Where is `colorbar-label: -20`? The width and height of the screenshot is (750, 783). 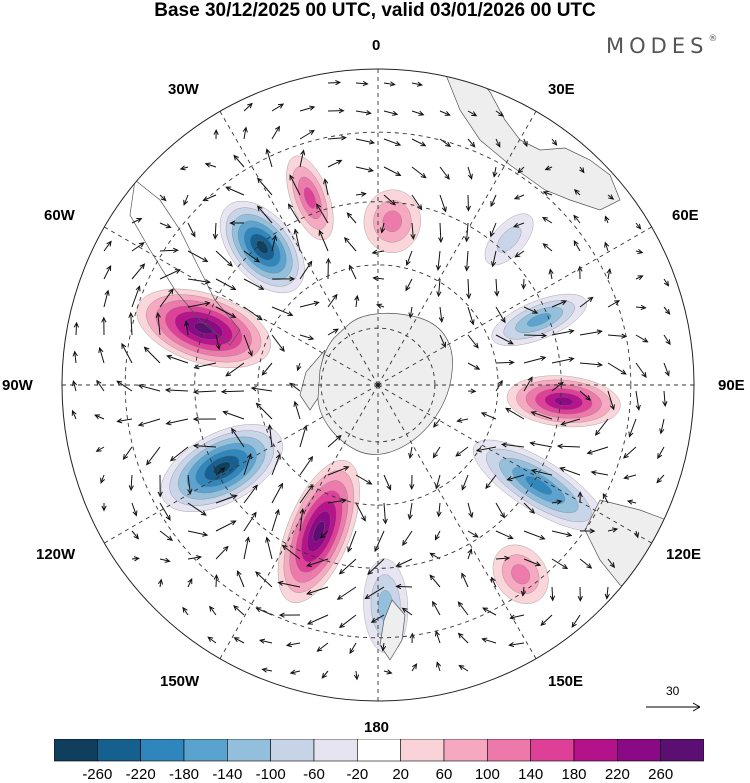
colorbar-label: -20 is located at coordinates (357, 774).